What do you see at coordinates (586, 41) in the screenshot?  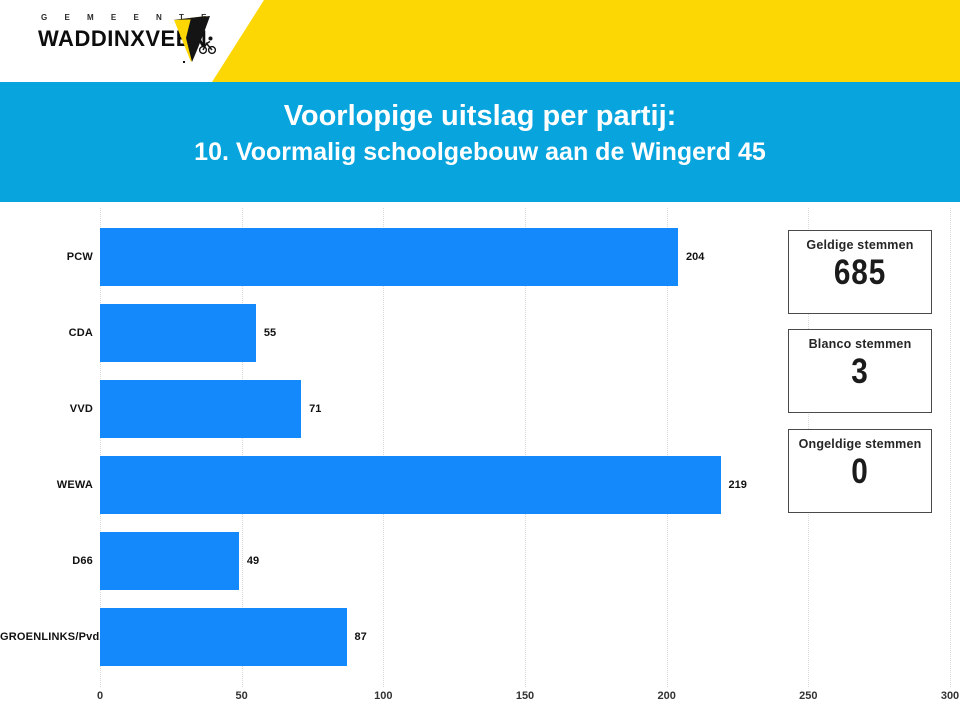 I see `header-yellow-diagonal` at bounding box center [586, 41].